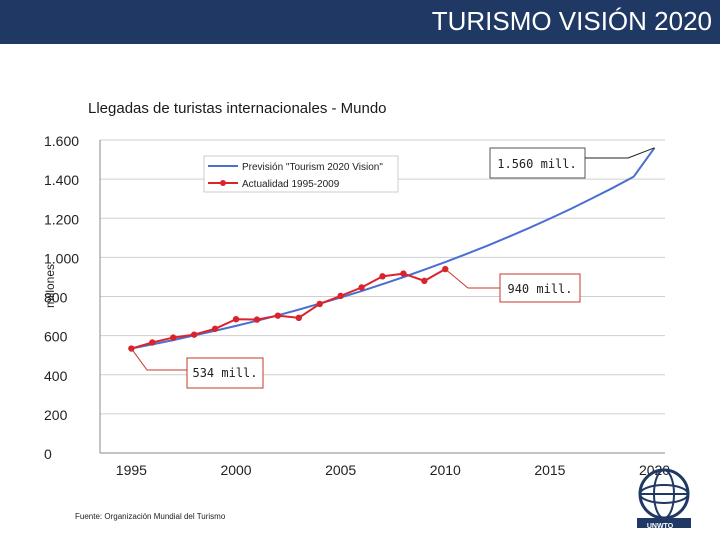 The image size is (720, 540). I want to click on y-tick-label: 200, so click(56, 415).